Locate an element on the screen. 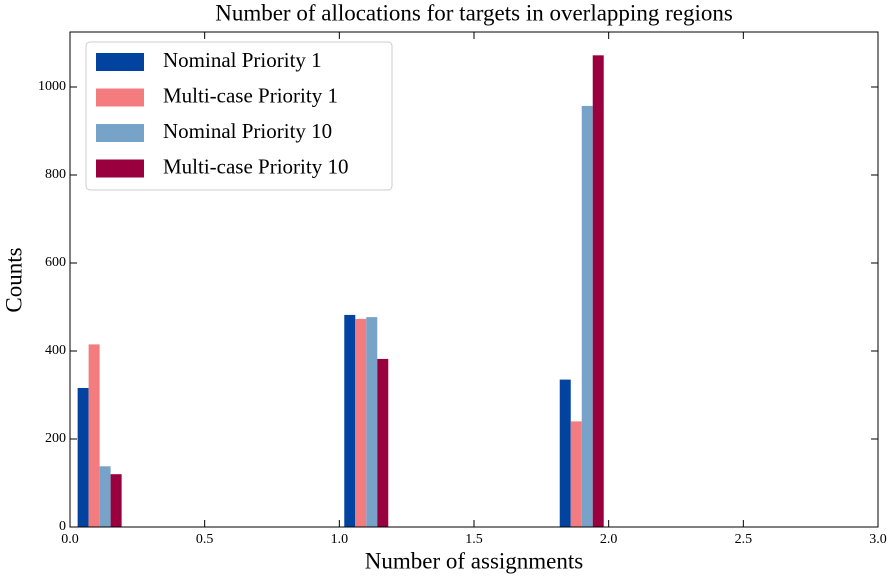 Image resolution: width=887 pixels, height=579 pixels. legend-box is located at coordinates (239, 116).